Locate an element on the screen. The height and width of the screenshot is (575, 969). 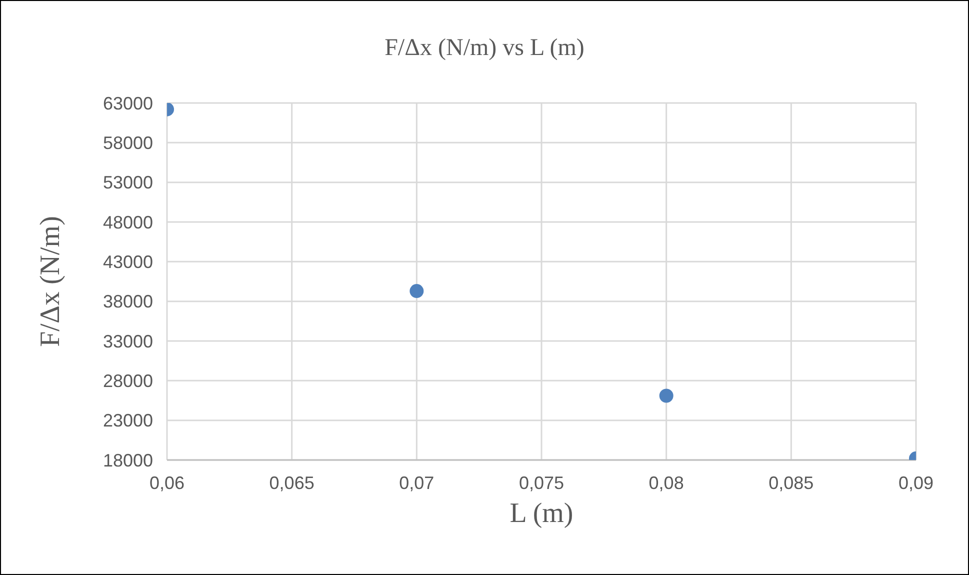
y-tick-label: 18000 is located at coordinates (127, 460).